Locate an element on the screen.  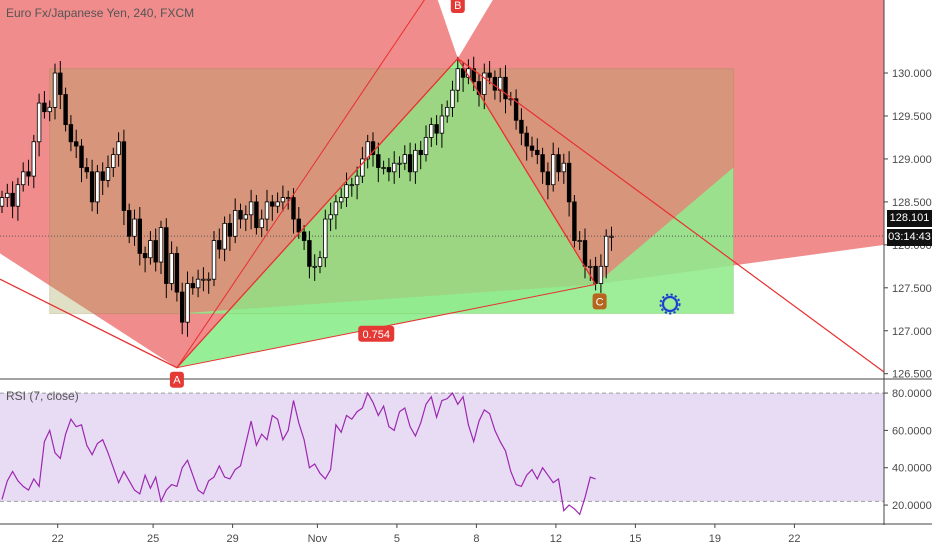
point-b-label-text: B is located at coordinates (457, 6).